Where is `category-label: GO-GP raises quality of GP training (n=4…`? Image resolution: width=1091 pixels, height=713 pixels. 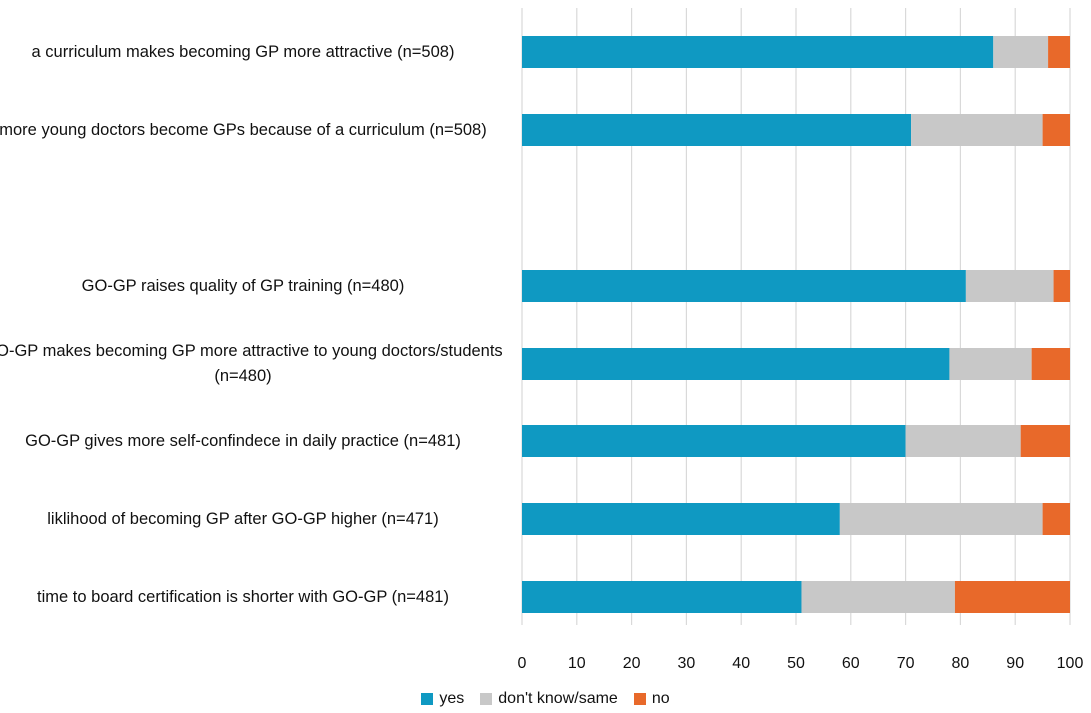 category-label: GO-GP raises quality of GP training (n=4… is located at coordinates (243, 285).